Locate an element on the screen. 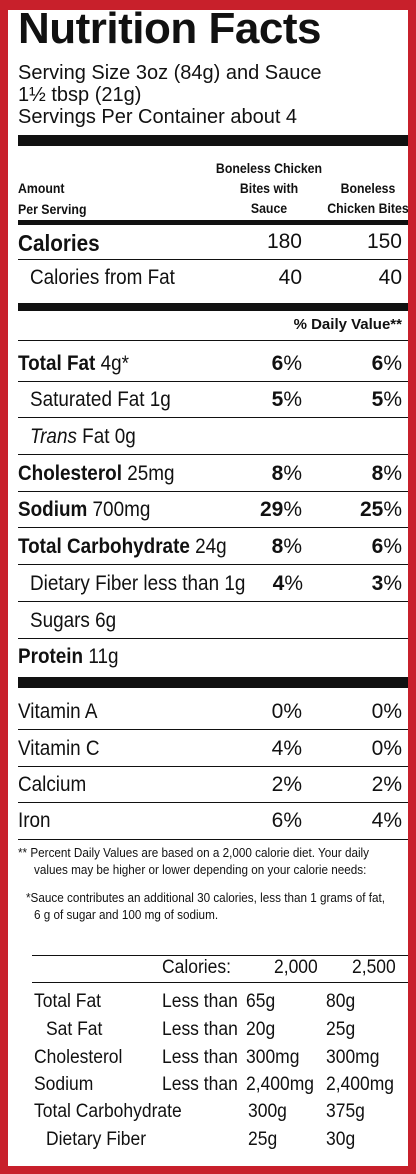 The image size is (416, 1174). nutrient-row: Protein 11g is located at coordinates (208, 657).